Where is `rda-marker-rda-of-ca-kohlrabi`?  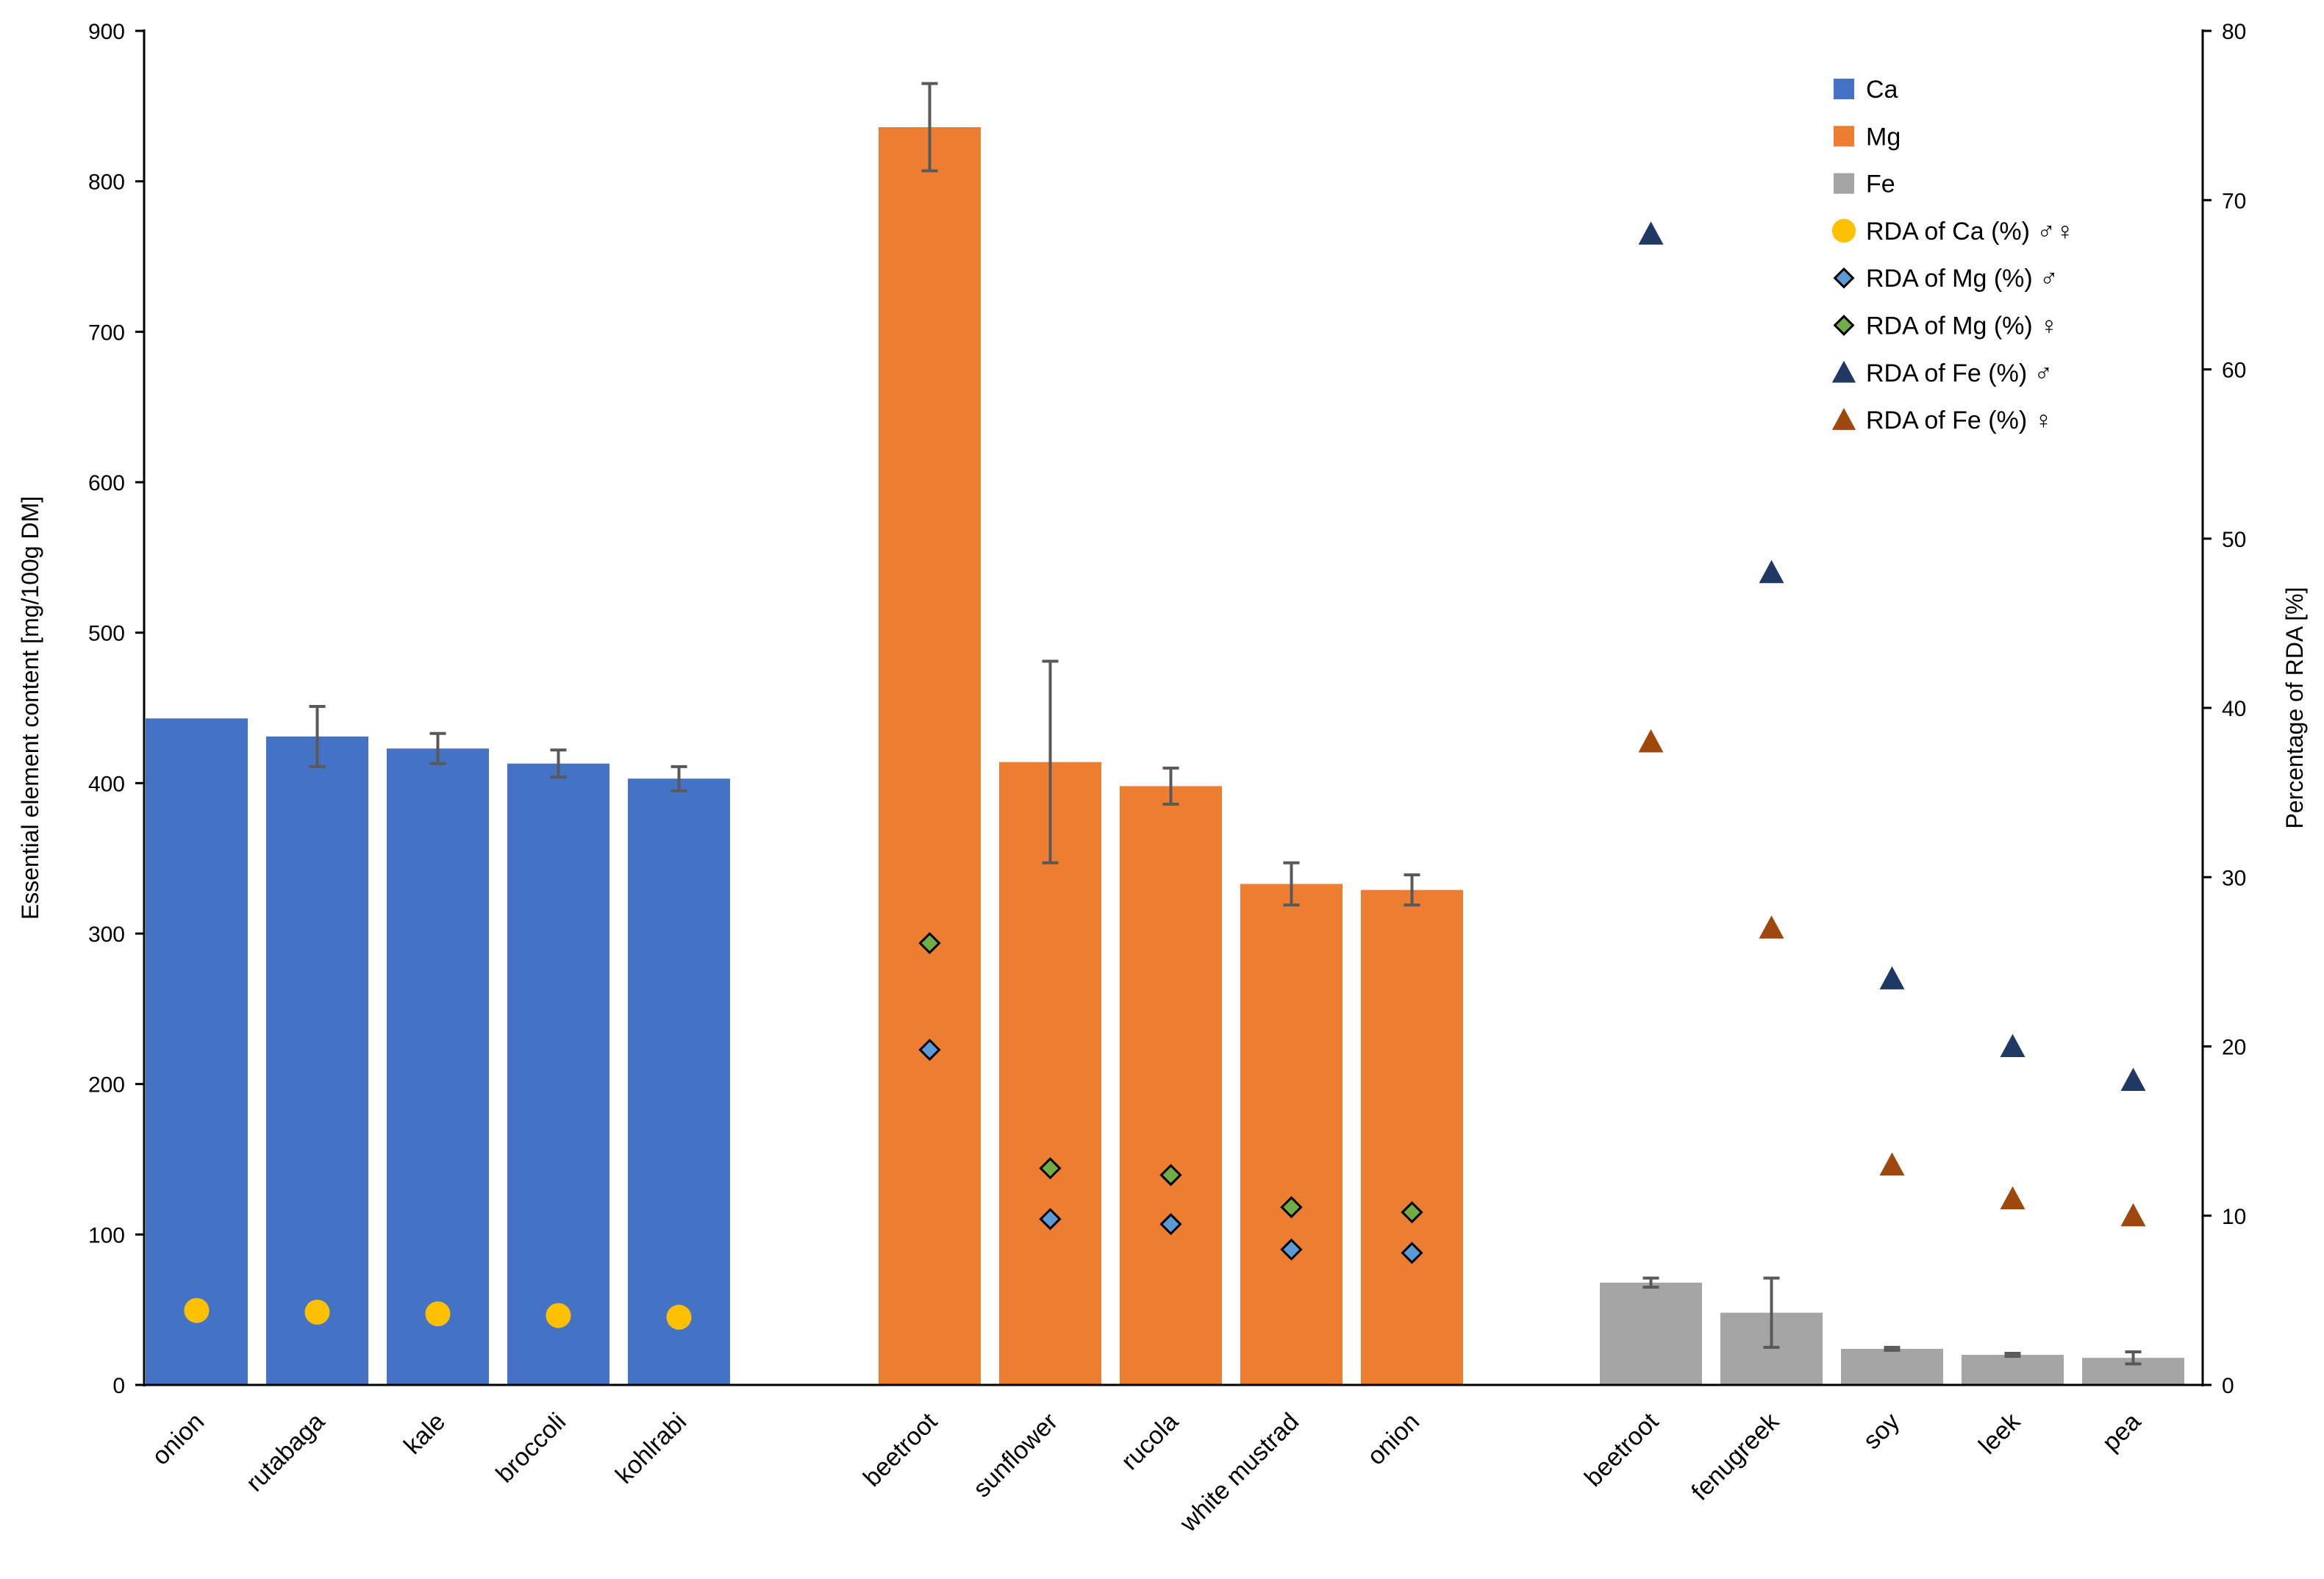 rda-marker-rda-of-ca-kohlrabi is located at coordinates (679, 1317).